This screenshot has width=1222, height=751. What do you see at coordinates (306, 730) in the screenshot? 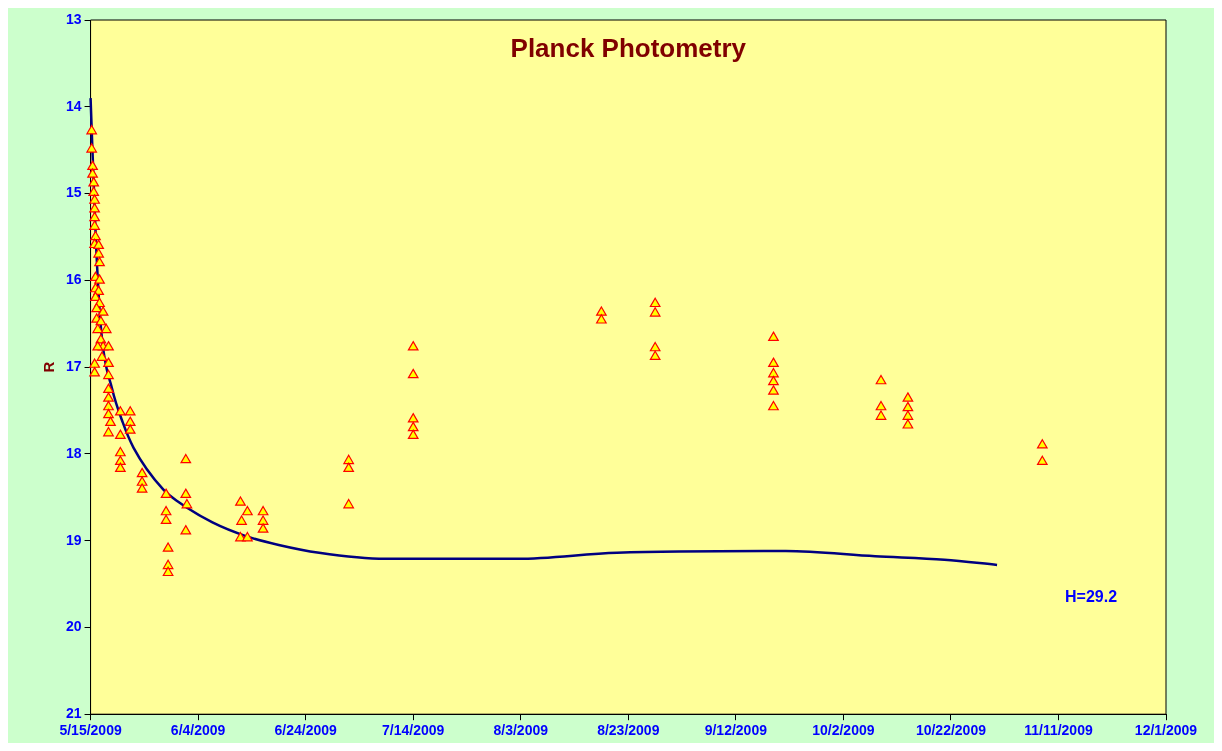
I see `x-tick-label: 6/24/2009` at bounding box center [306, 730].